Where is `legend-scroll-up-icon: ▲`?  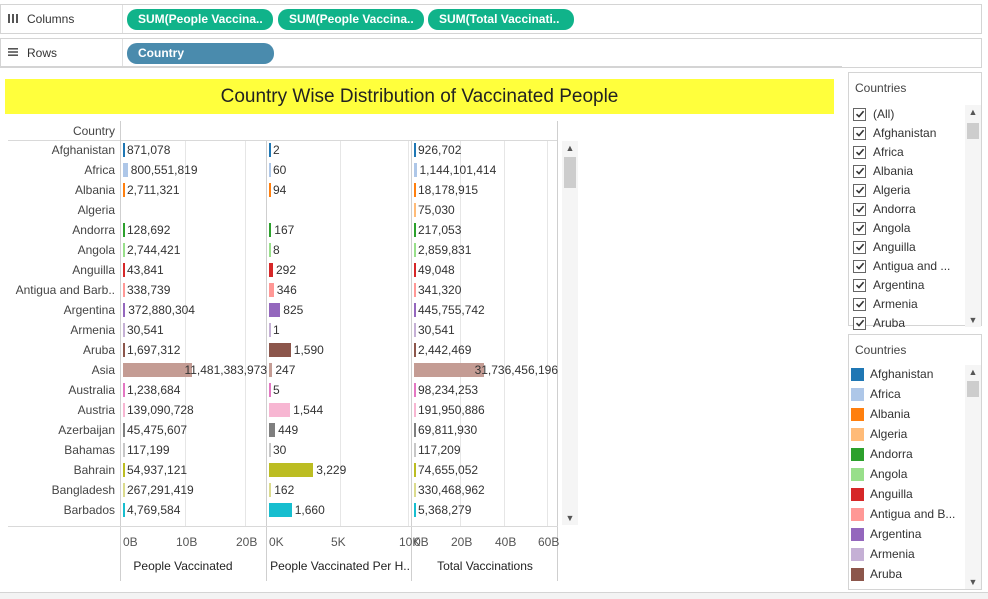 legend-scroll-up-icon: ▲ is located at coordinates (973, 372).